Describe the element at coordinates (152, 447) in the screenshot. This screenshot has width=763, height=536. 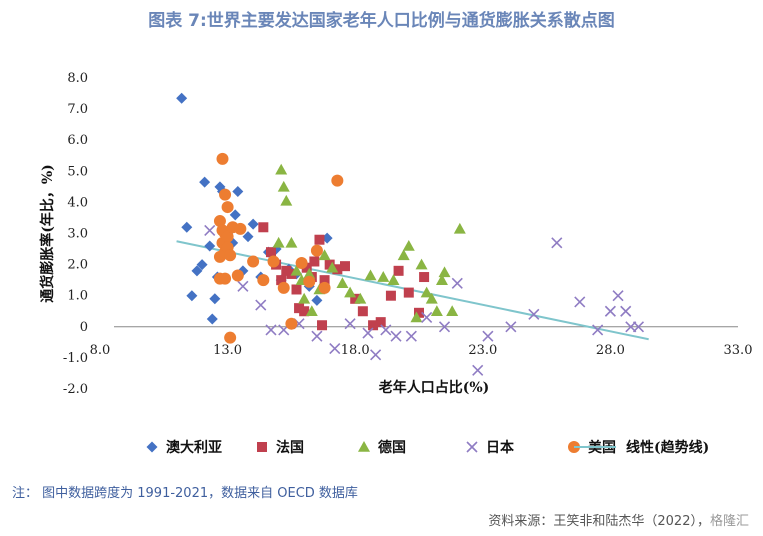
I see `legend-marker` at that location.